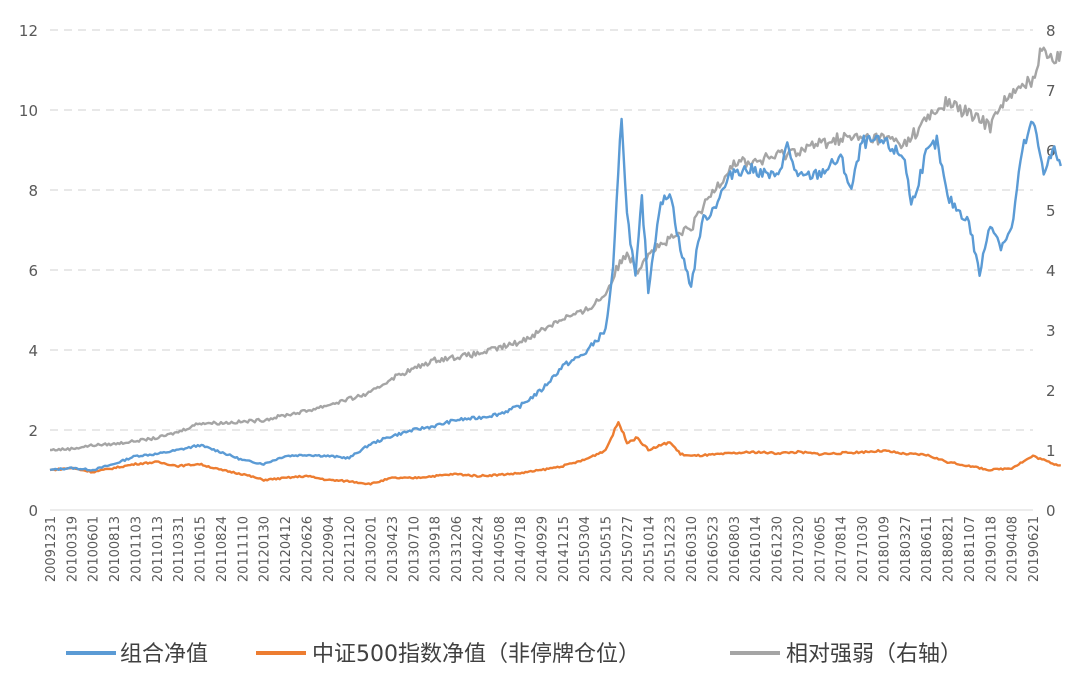 This screenshot has width=1074, height=678. Describe the element at coordinates (94, 549) in the screenshot. I see `x-tick-label: 20100601` at that location.